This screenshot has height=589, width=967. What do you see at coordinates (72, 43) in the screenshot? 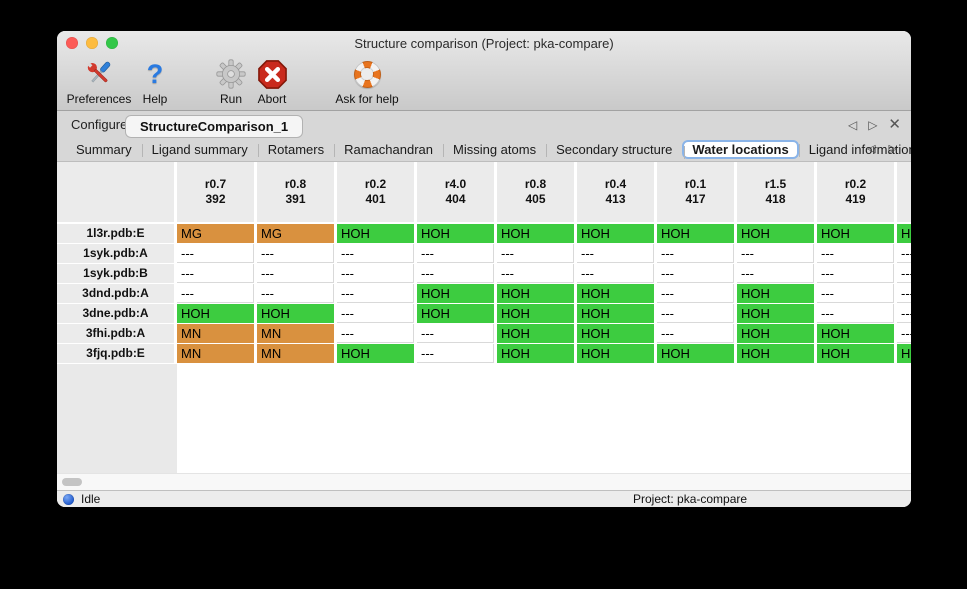
I see `close-window-button` at bounding box center [72, 43].